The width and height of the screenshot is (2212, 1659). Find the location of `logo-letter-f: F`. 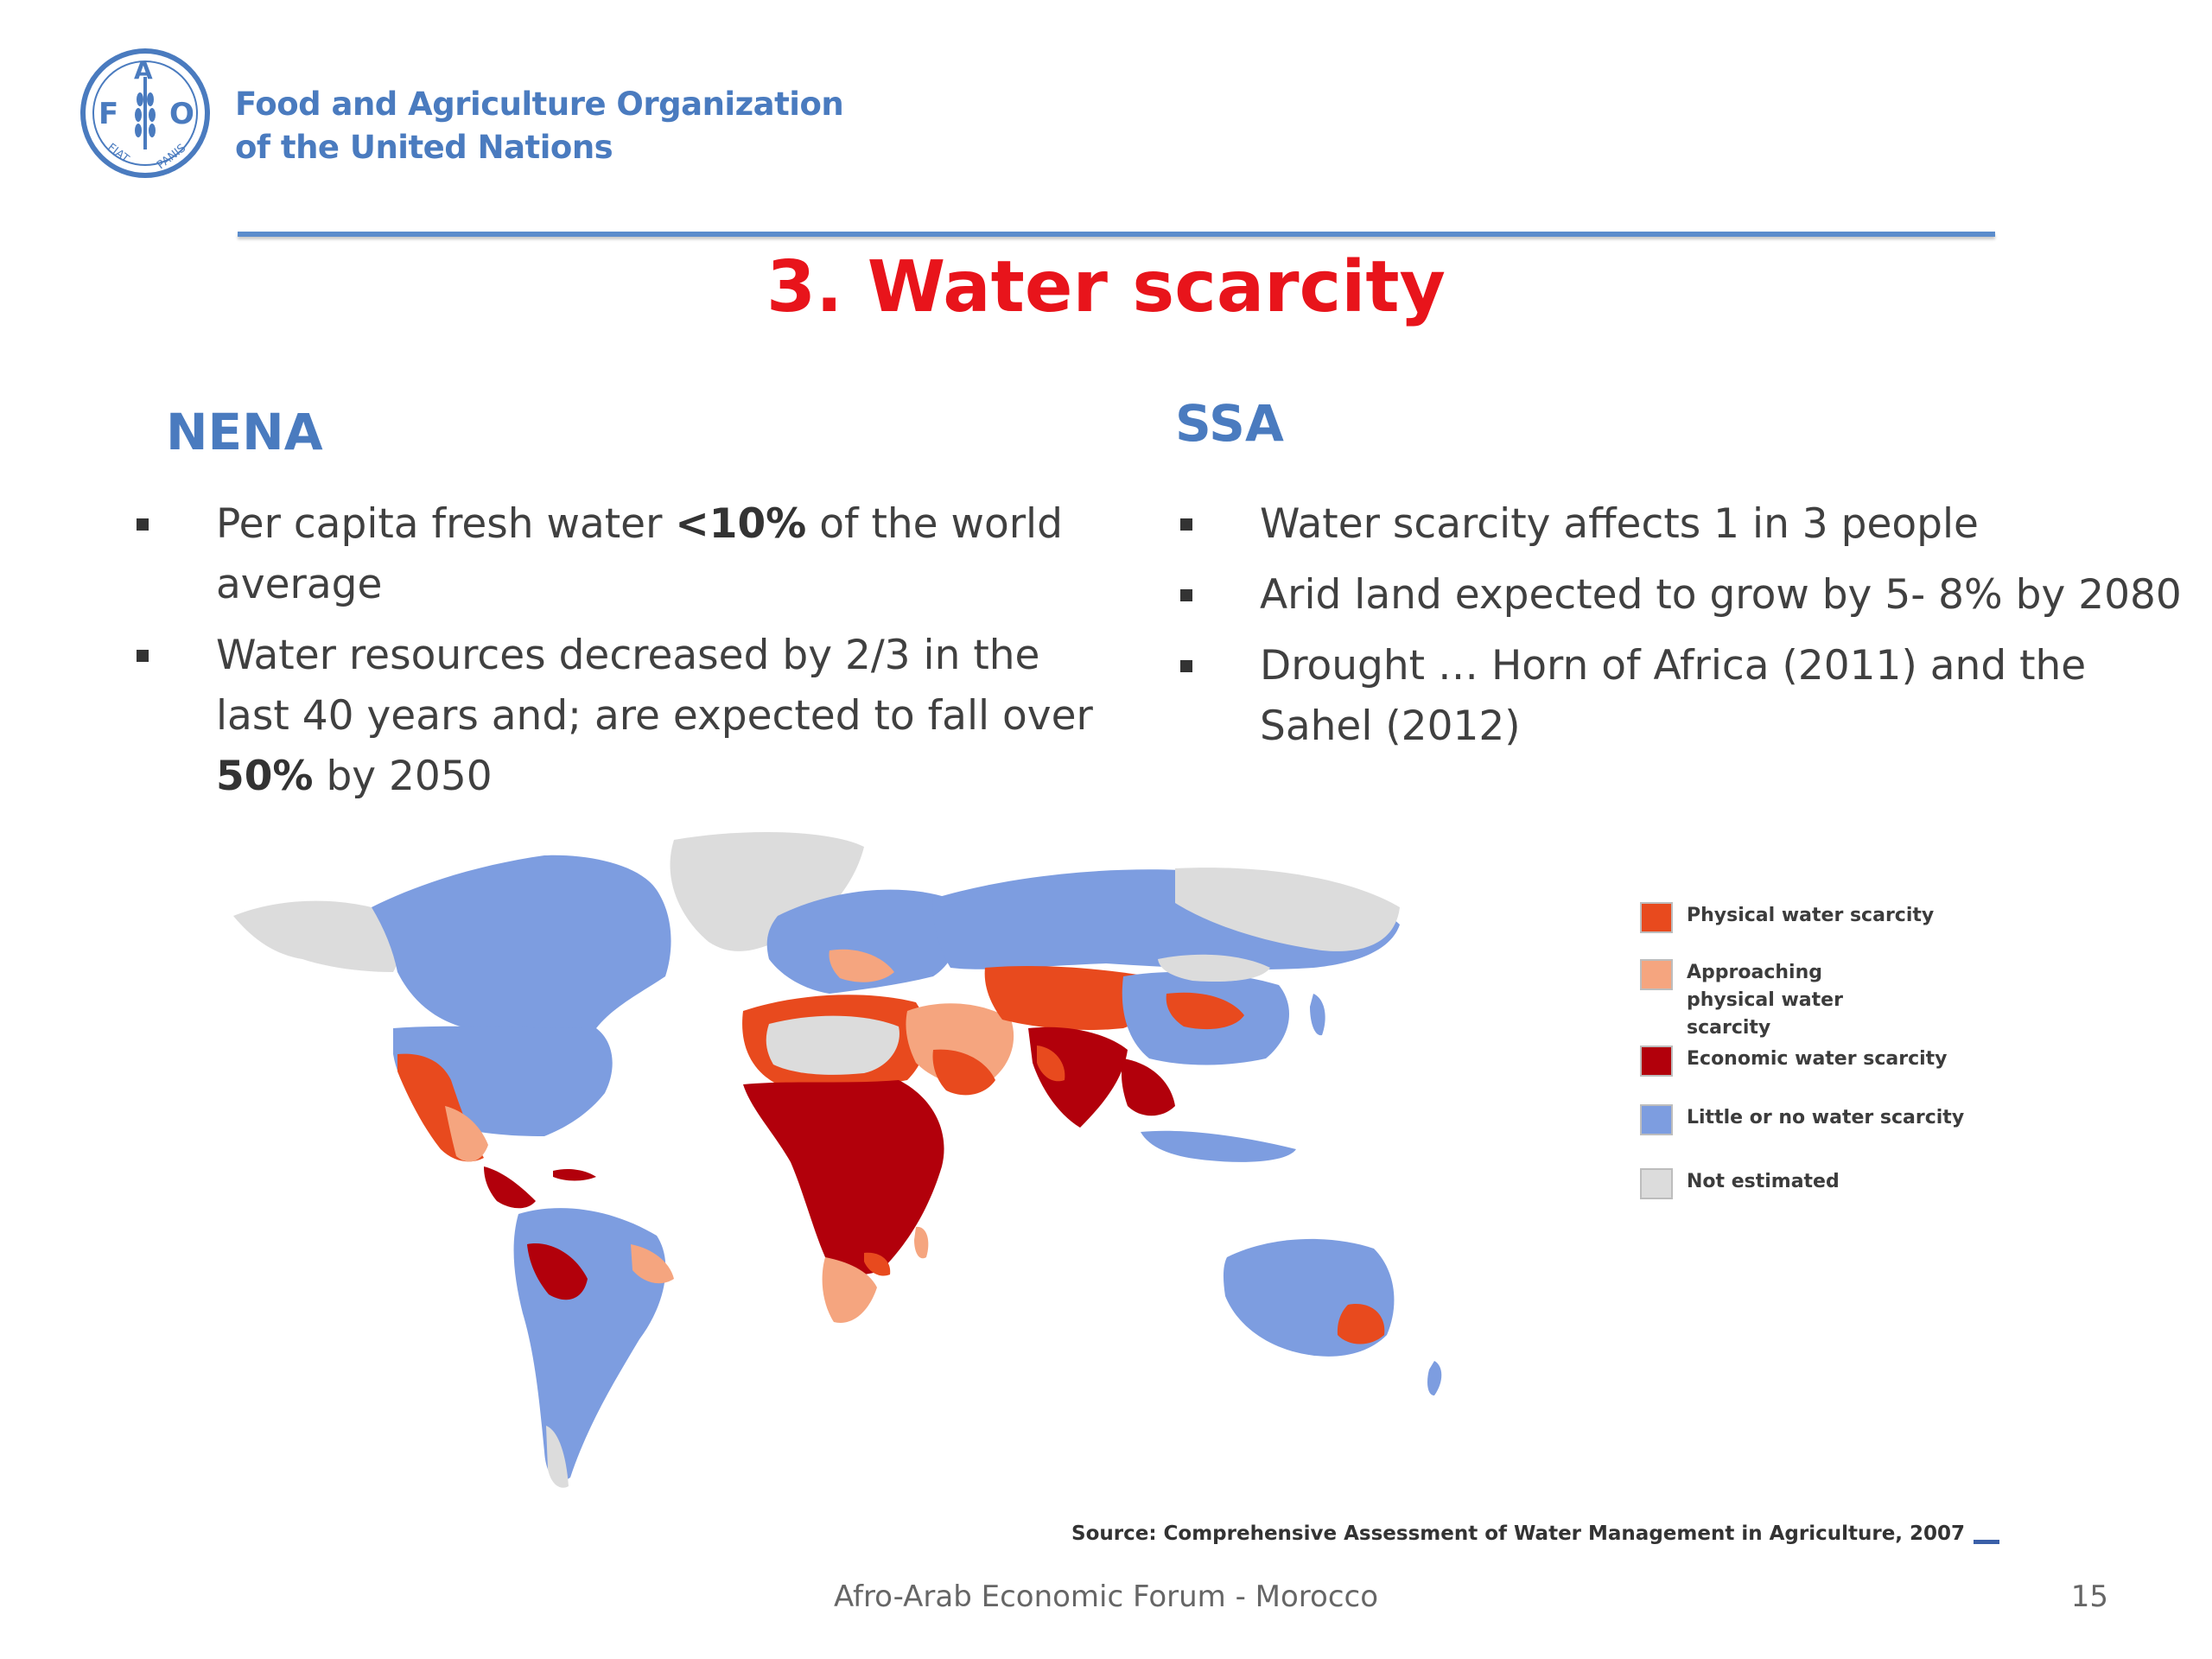

logo-letter-f: F is located at coordinates (108, 114).